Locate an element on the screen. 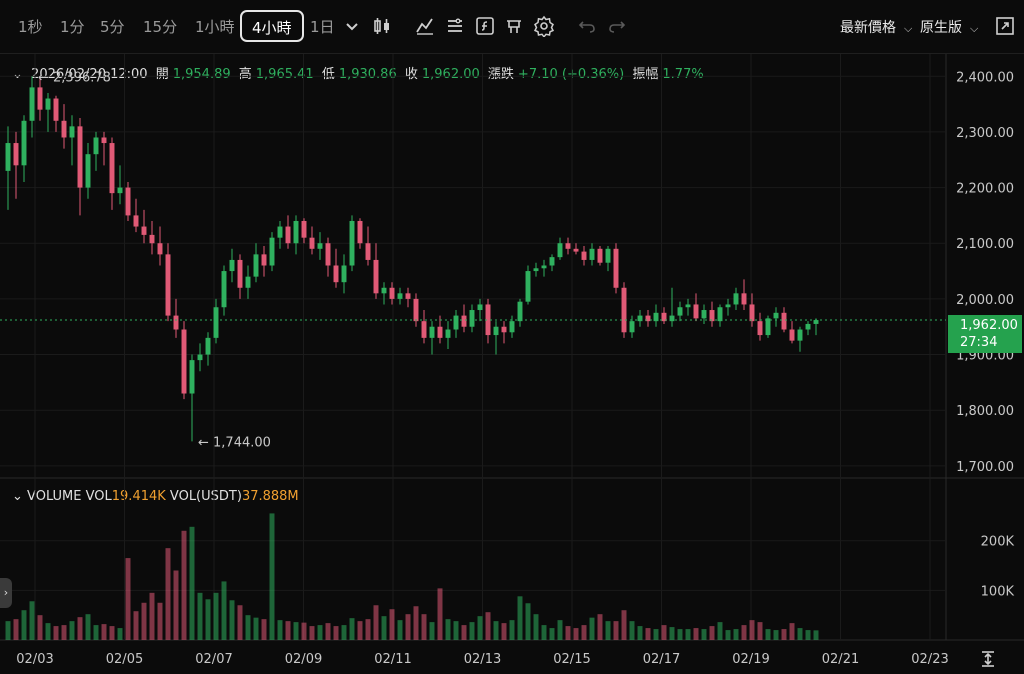  amplitude-value: 1.77% is located at coordinates (683, 74).